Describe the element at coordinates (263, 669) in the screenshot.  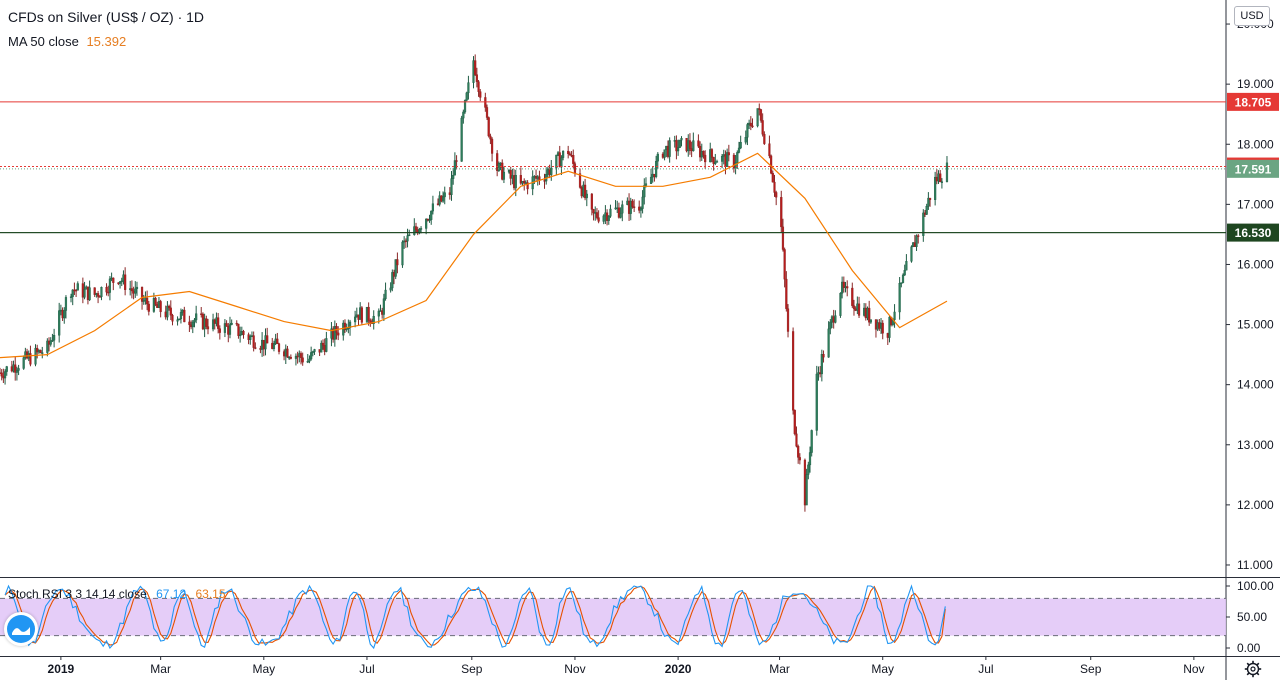
I see `time-tick-label: May` at that location.